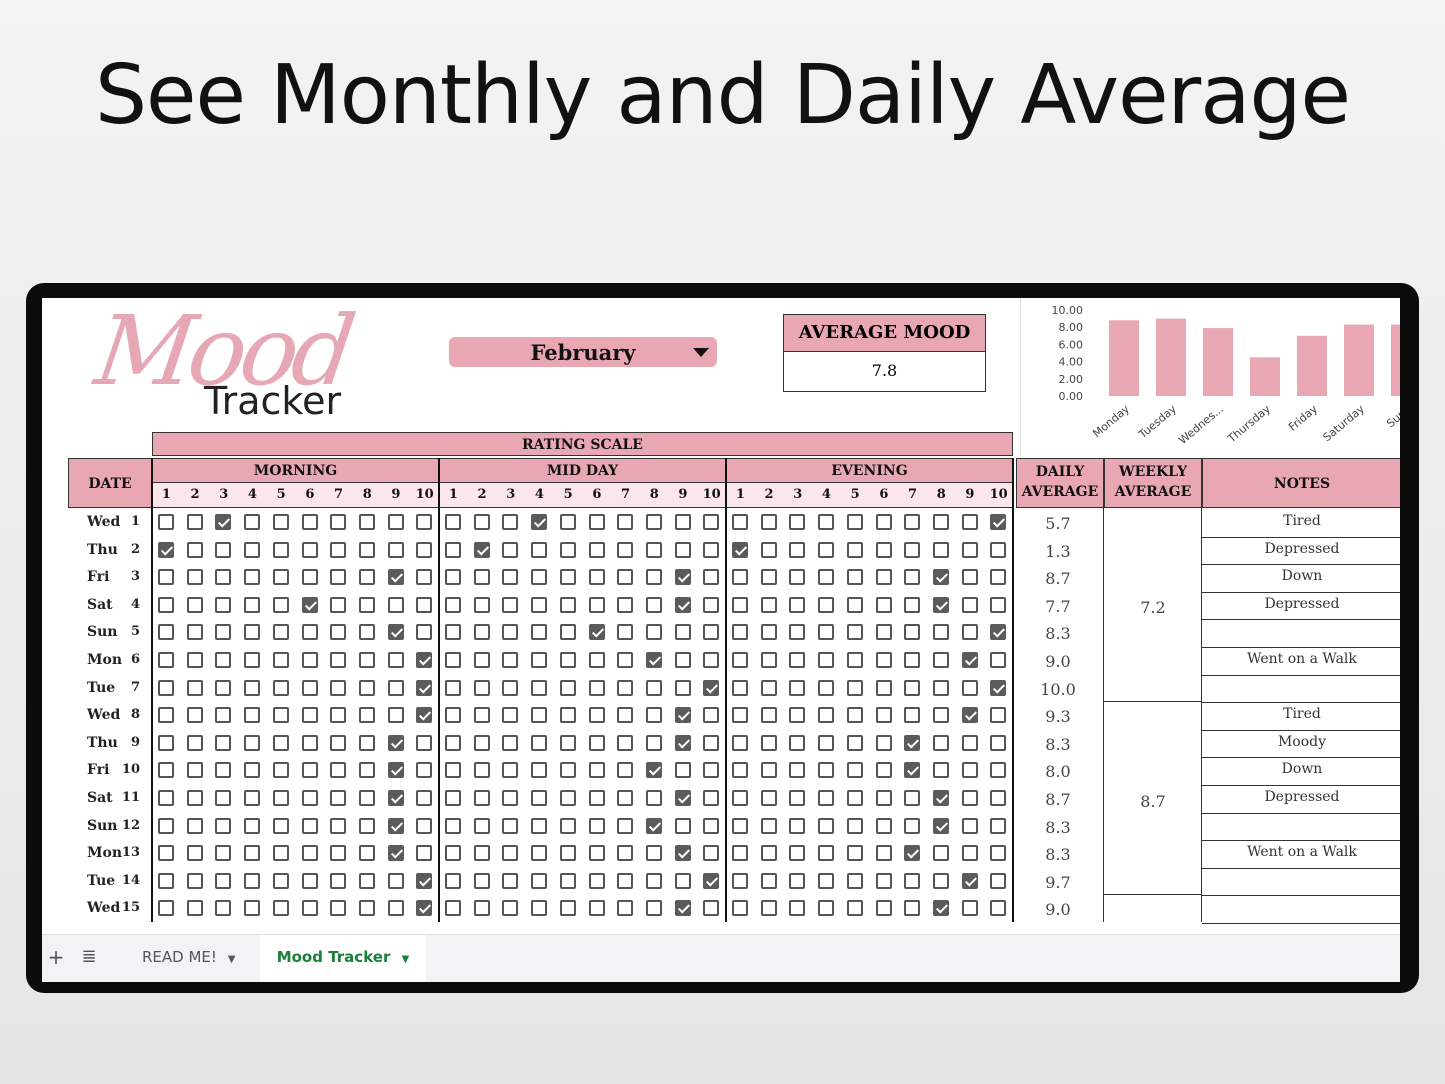 Image resolution: width=1445 pixels, height=1084 pixels. I want to click on add-sheet-button: +, so click(56, 957).